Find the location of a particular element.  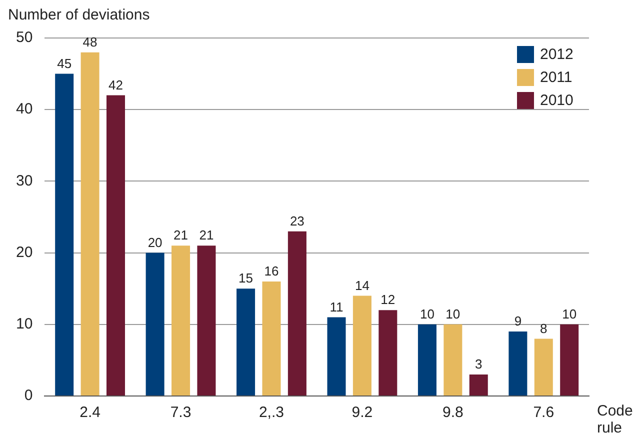

y-tick-label: 20 is located at coordinates (24, 252).